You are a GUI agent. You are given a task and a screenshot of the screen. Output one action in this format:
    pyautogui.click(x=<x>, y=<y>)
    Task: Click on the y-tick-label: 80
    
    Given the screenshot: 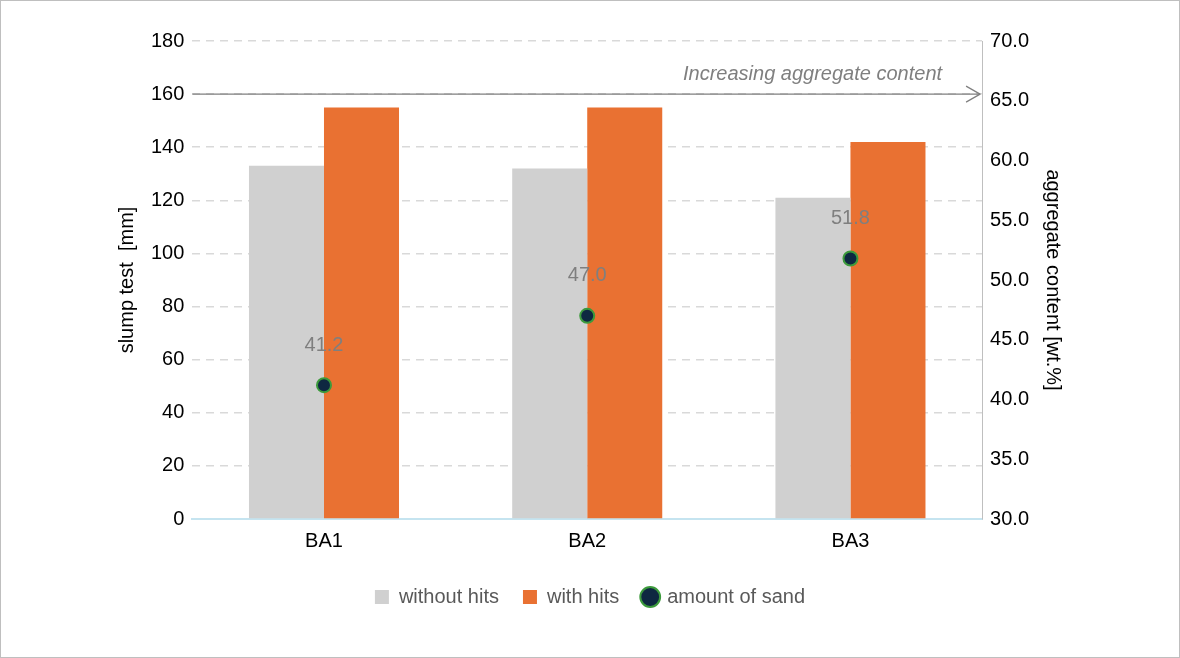 What is the action you would take?
    pyautogui.click(x=173, y=305)
    